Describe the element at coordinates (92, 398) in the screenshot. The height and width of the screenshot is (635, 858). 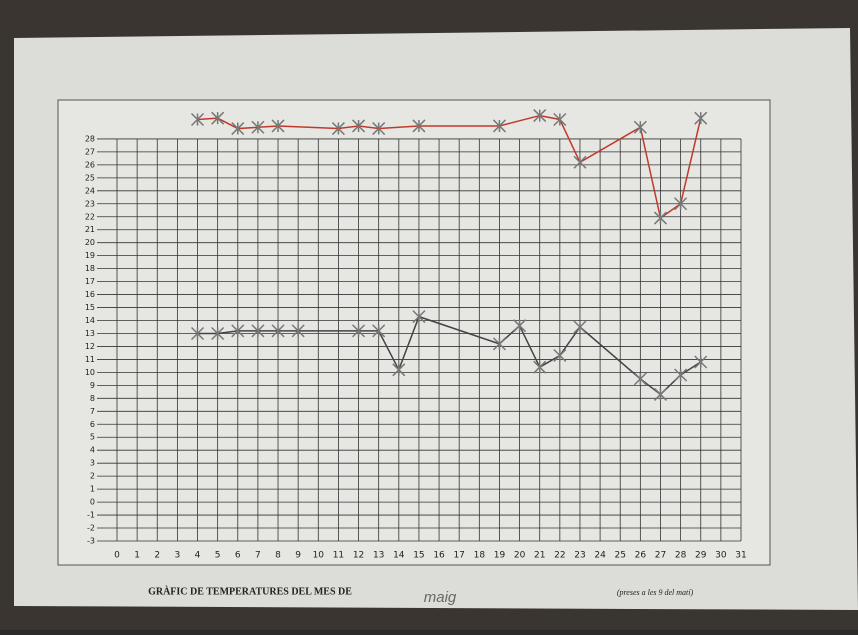
I see `y-tick-label: 8` at that location.